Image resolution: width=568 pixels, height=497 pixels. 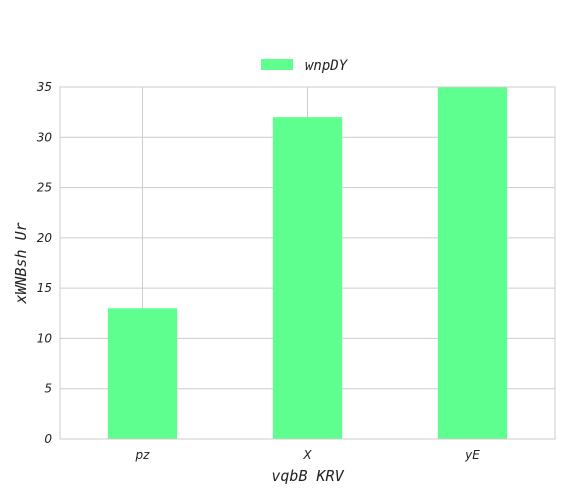 What do you see at coordinates (307, 278) in the screenshot?
I see `bar-X` at bounding box center [307, 278].